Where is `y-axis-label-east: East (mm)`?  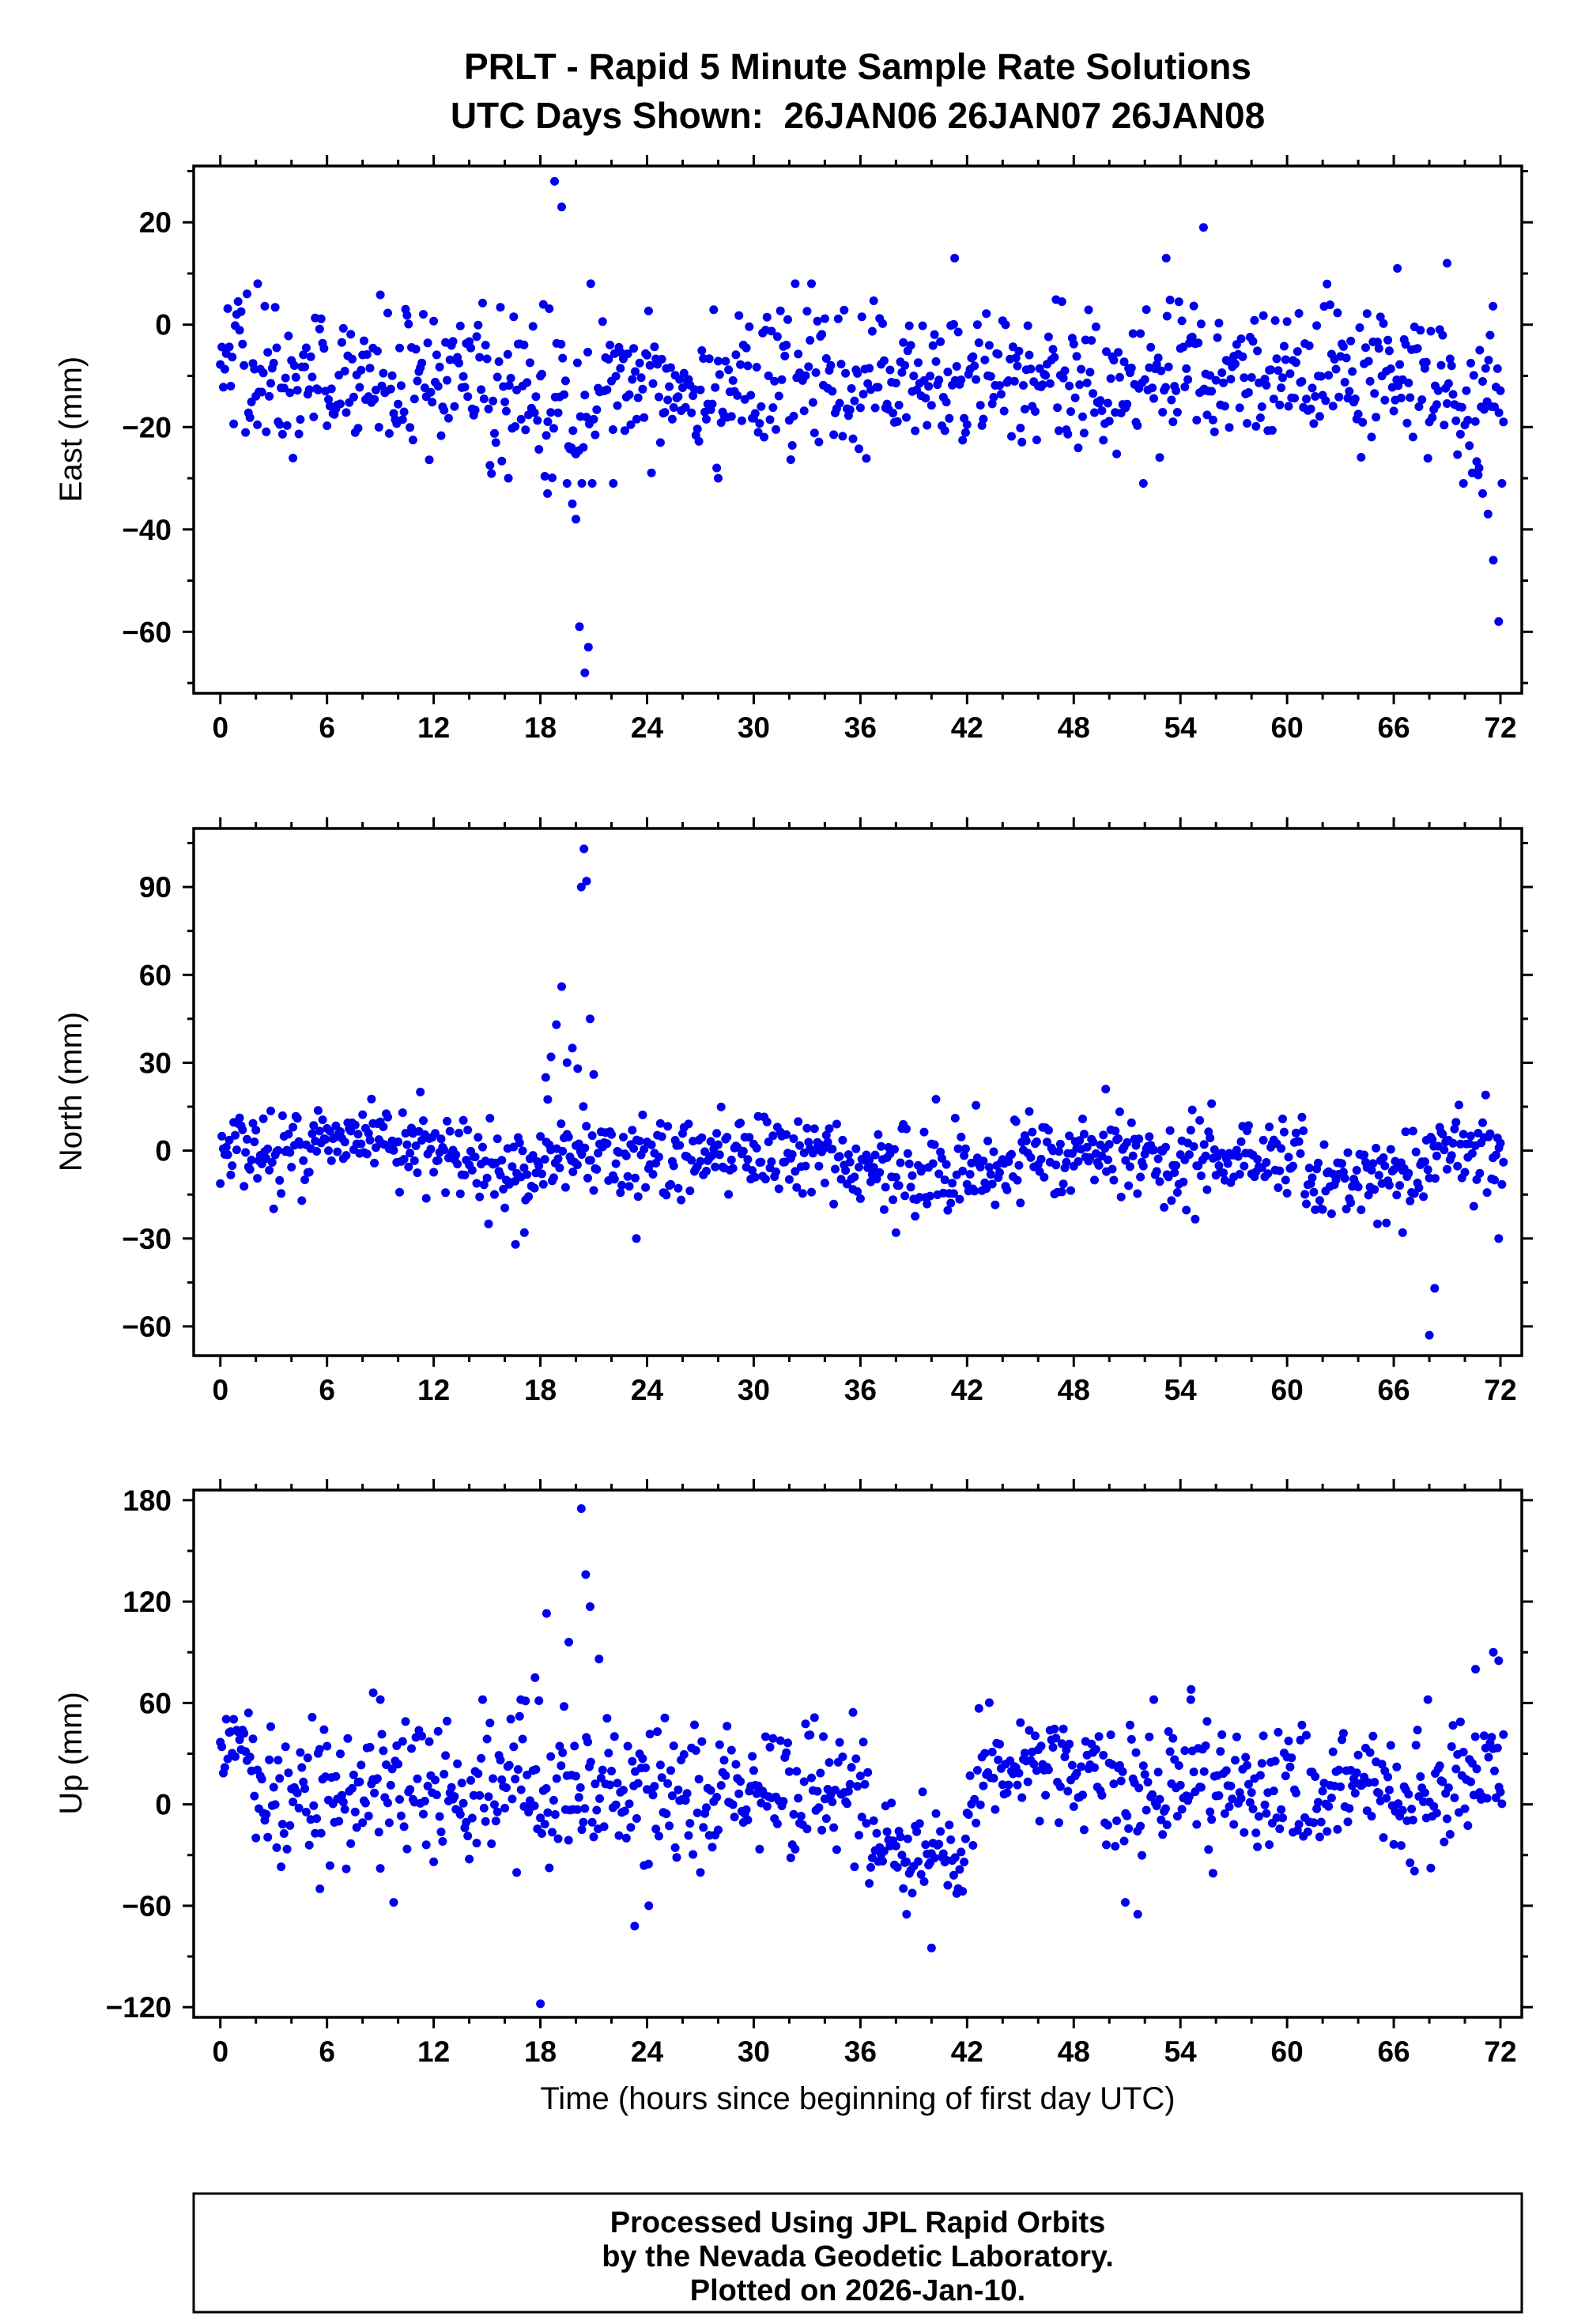 y-axis-label-east: East (mm) is located at coordinates (71, 429).